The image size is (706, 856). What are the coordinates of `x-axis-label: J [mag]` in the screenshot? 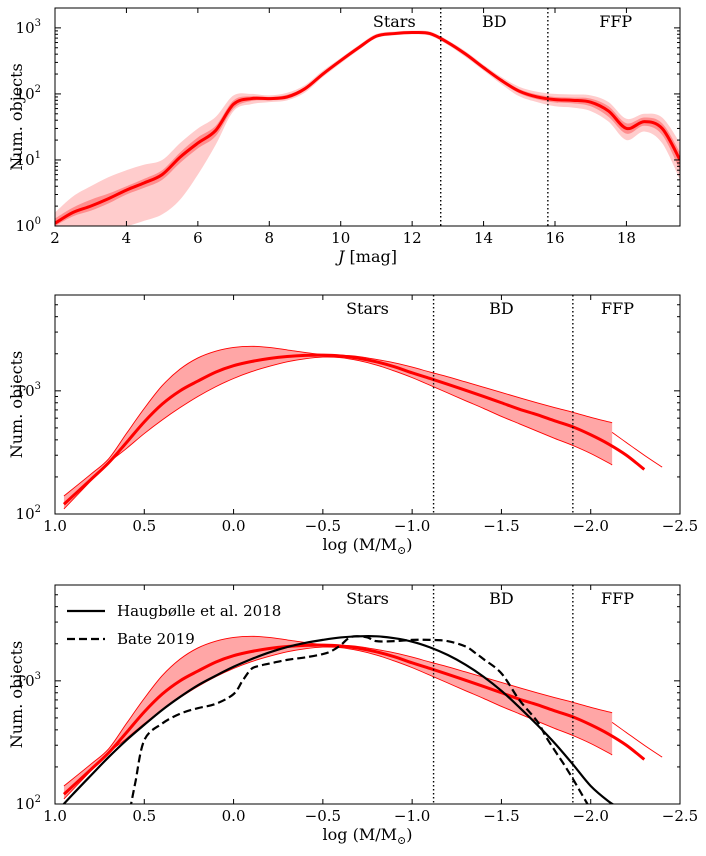 It's located at (366, 256).